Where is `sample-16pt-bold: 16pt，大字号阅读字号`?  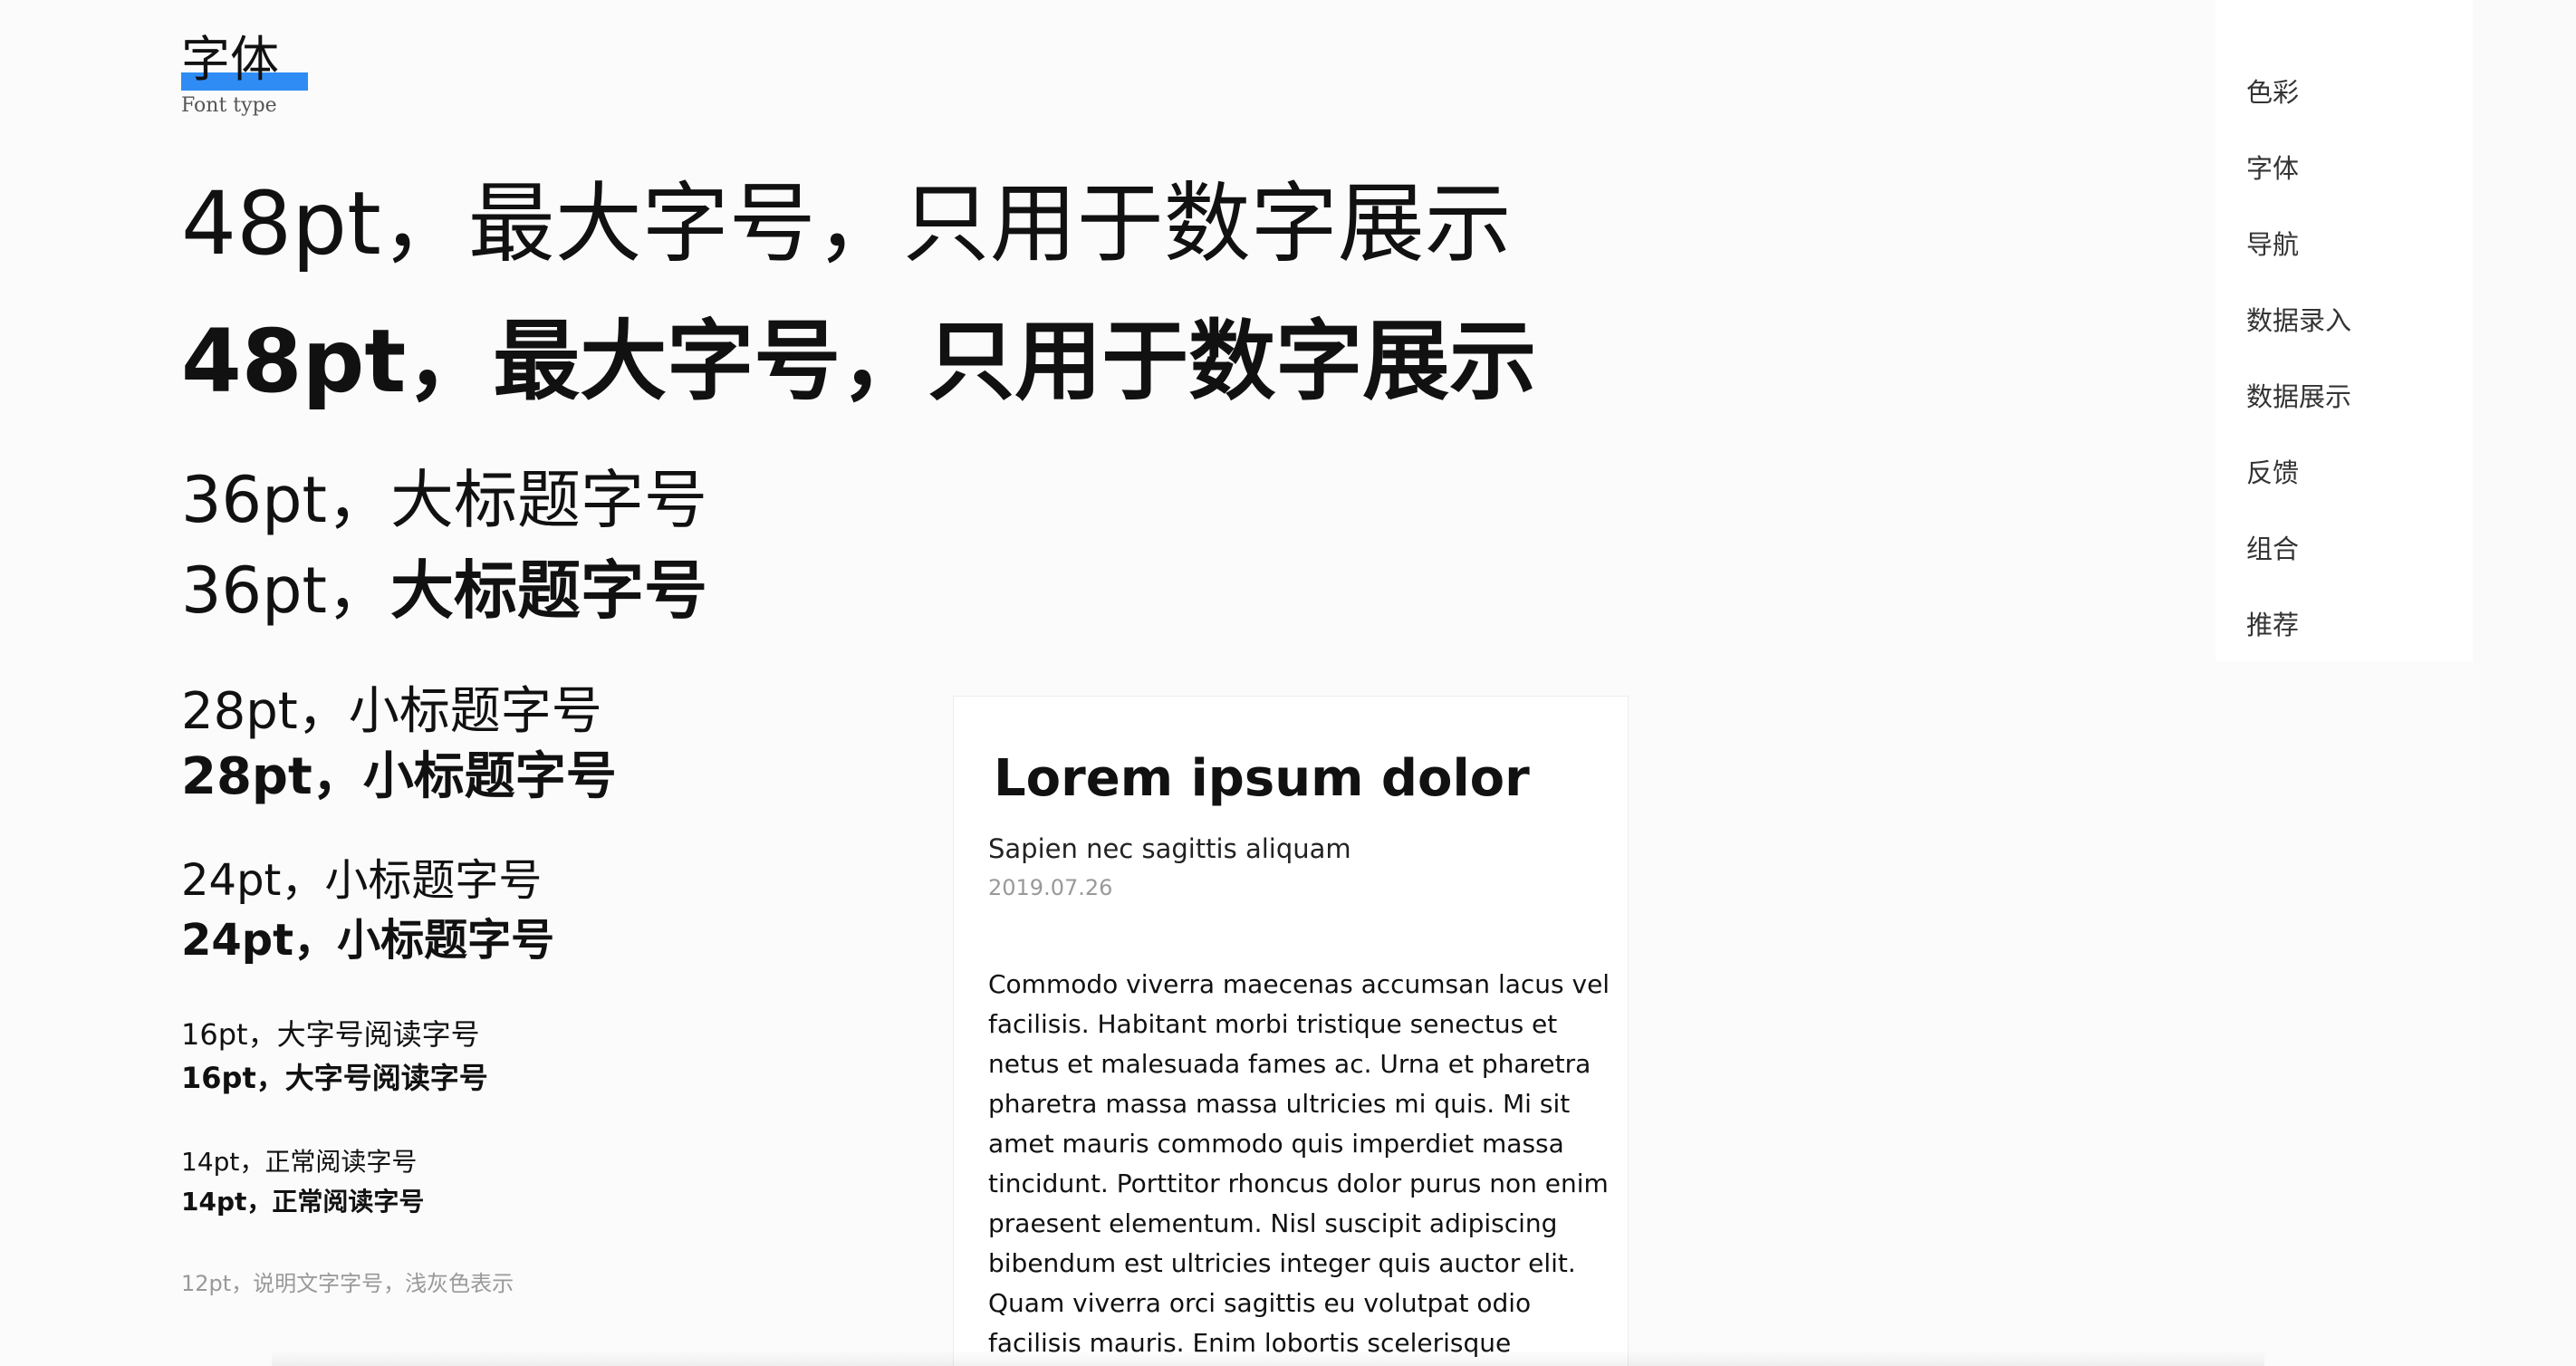
sample-16pt-bold: 16pt，大字号阅读字号 is located at coordinates (334, 1078).